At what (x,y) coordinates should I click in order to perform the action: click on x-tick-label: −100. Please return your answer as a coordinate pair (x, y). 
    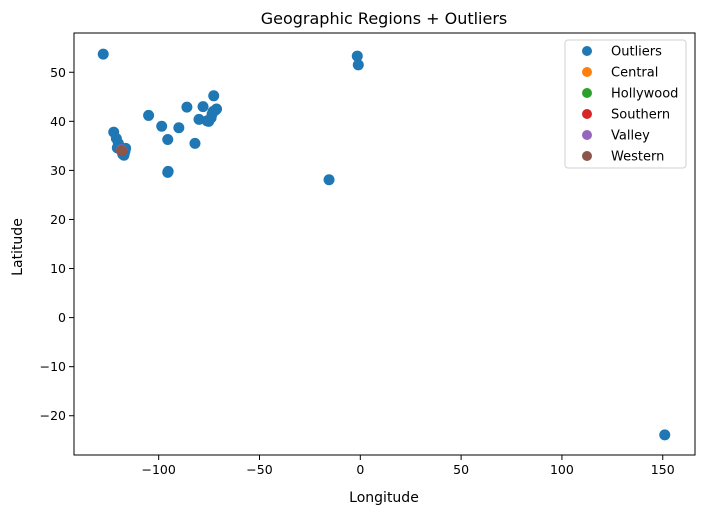
    Looking at the image, I should click on (159, 469).